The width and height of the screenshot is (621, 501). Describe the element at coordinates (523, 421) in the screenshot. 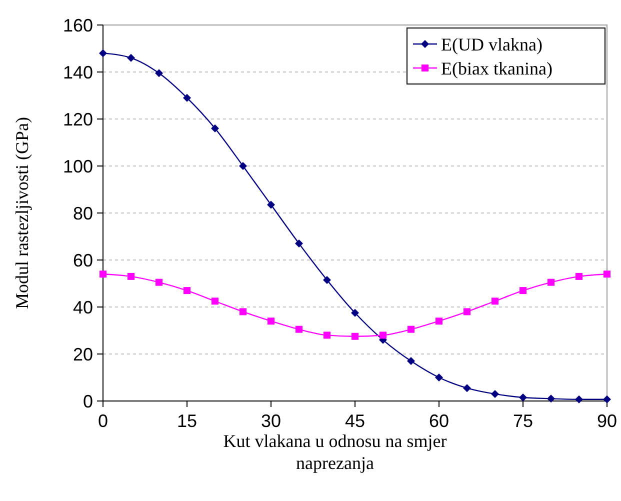

I see `x-tick-label: 75` at that location.